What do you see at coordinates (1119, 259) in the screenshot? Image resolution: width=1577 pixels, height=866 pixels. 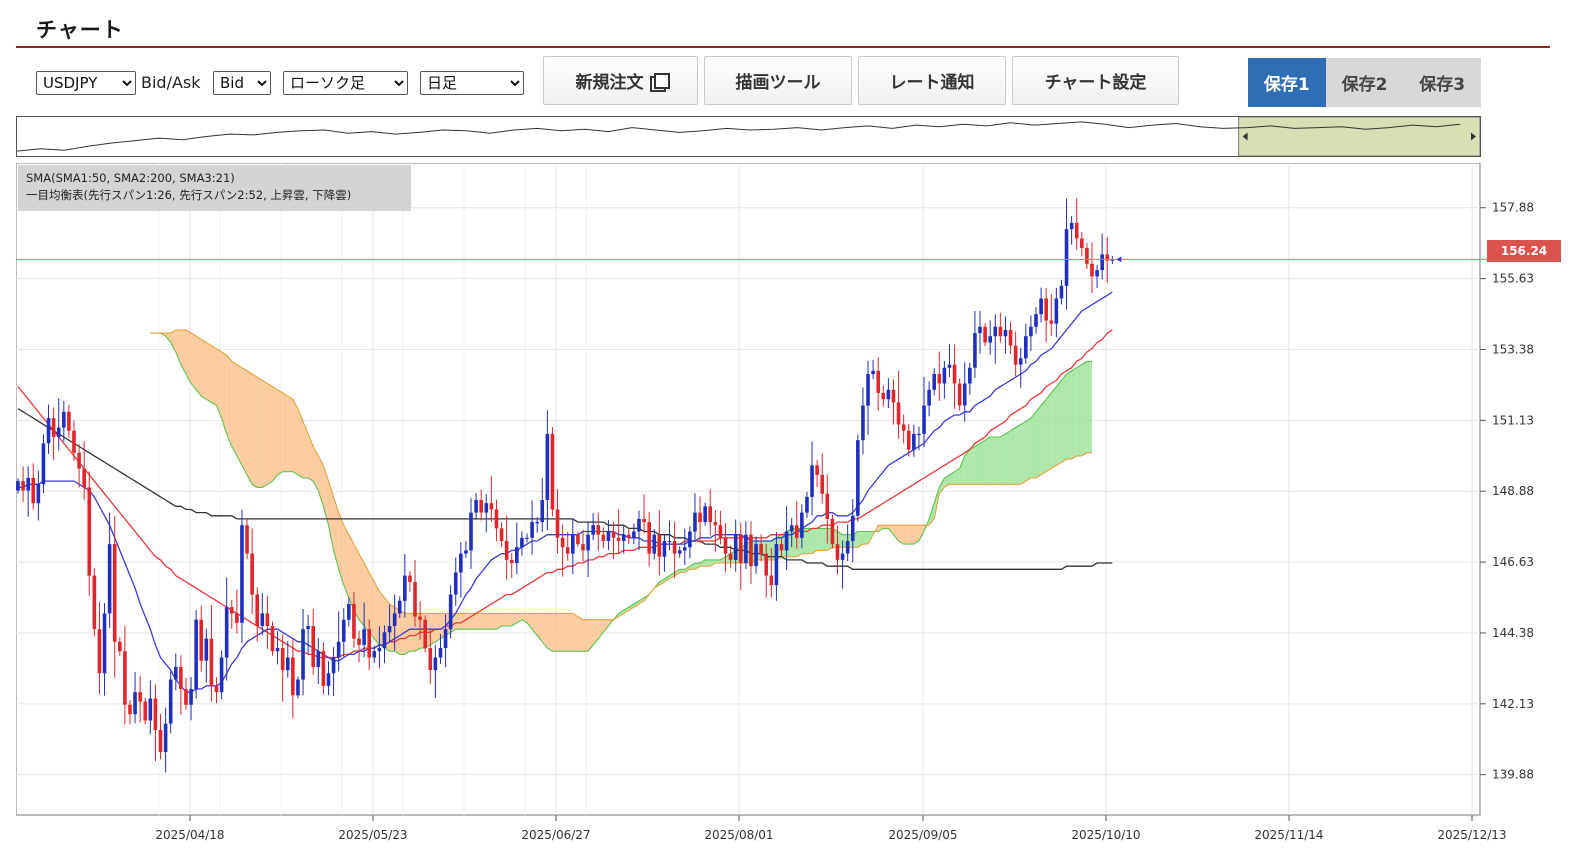 I see `last-price-marker` at bounding box center [1119, 259].